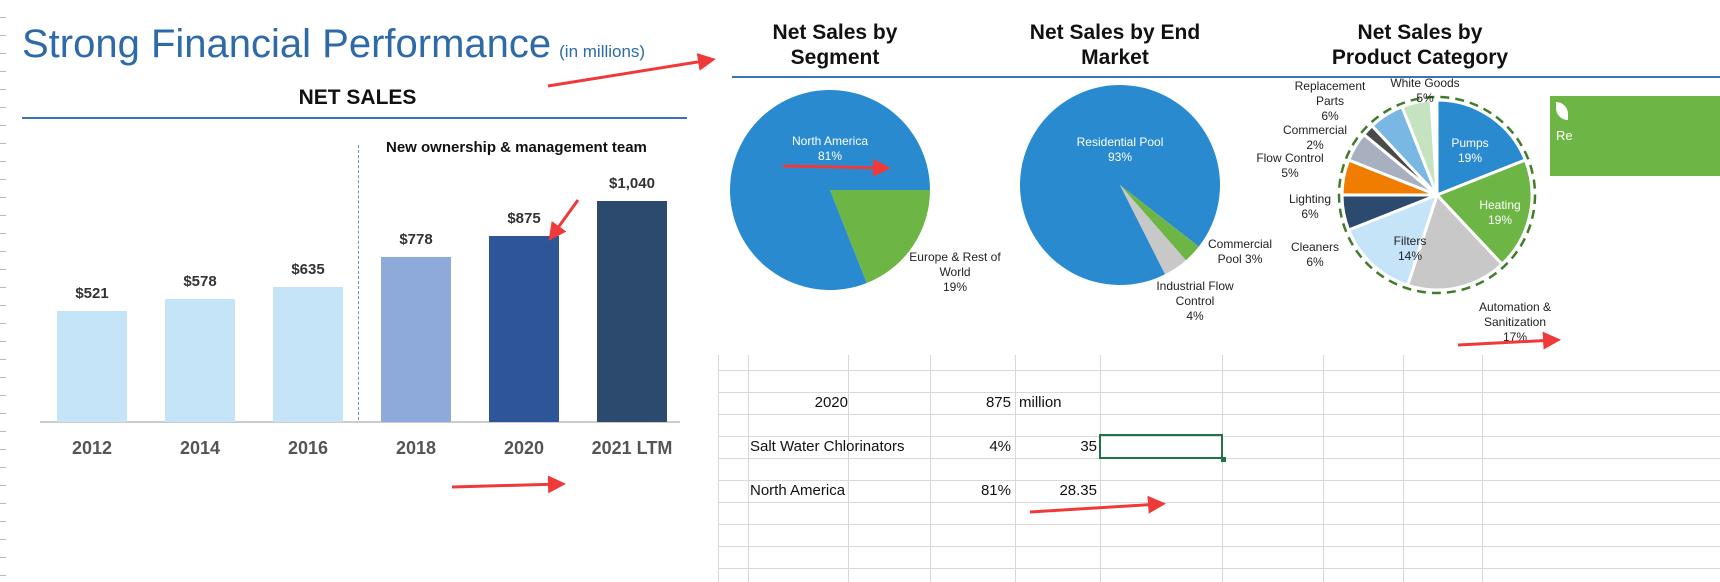 This screenshot has height=582, width=1720. What do you see at coordinates (880, 236) in the screenshot?
I see `pie-slice-europe-rest-of-world` at bounding box center [880, 236].